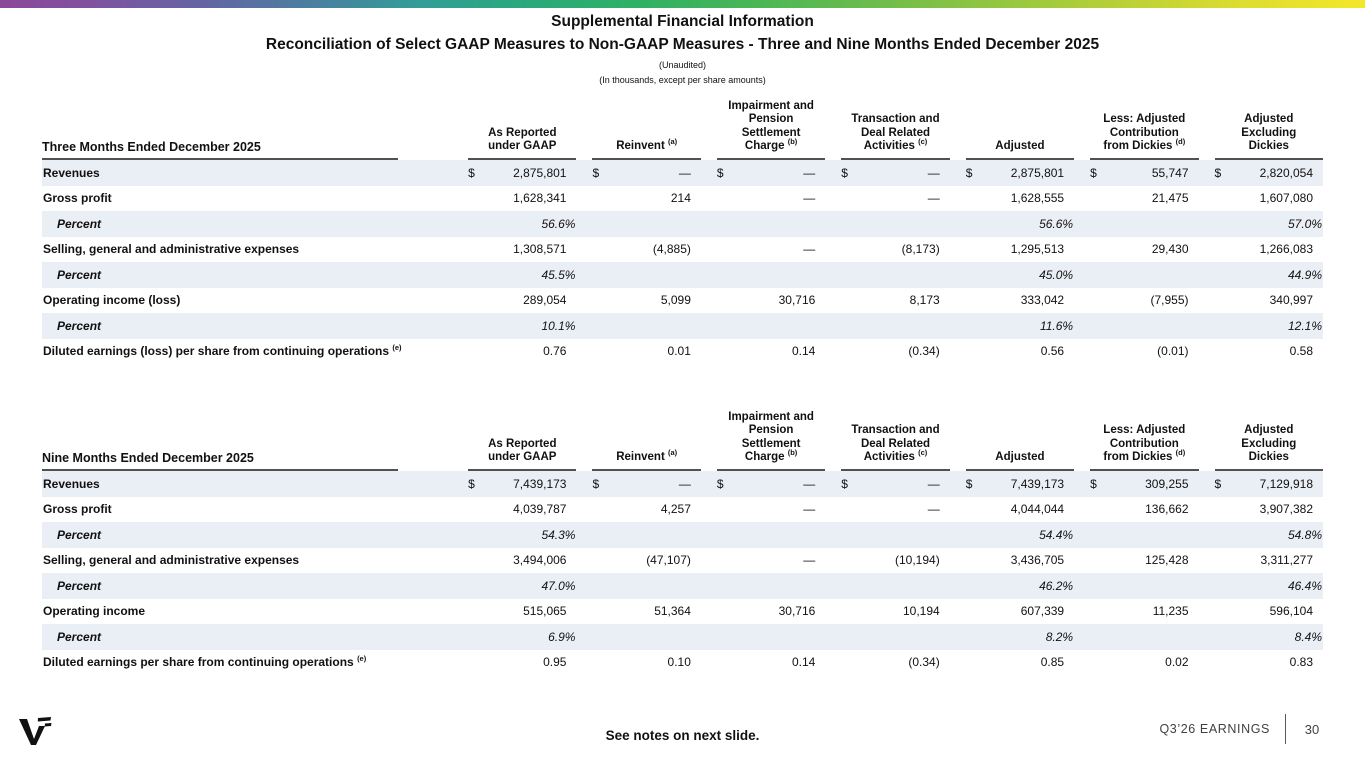  What do you see at coordinates (682, 735) in the screenshot?
I see `see-notes-text: See notes on next slide.` at bounding box center [682, 735].